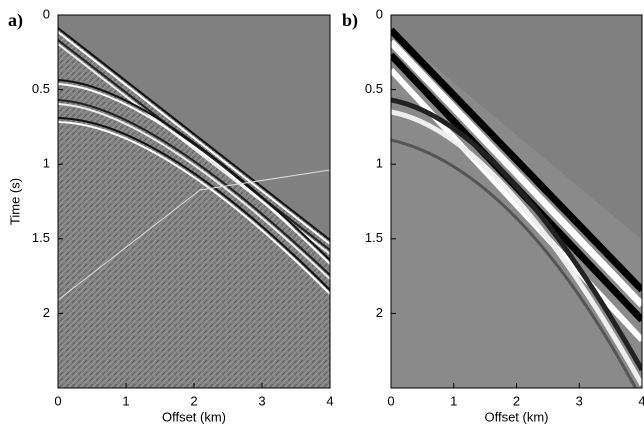 Image resolution: width=644 pixels, height=432 pixels. I want to click on panel-label: a), so click(15, 20).